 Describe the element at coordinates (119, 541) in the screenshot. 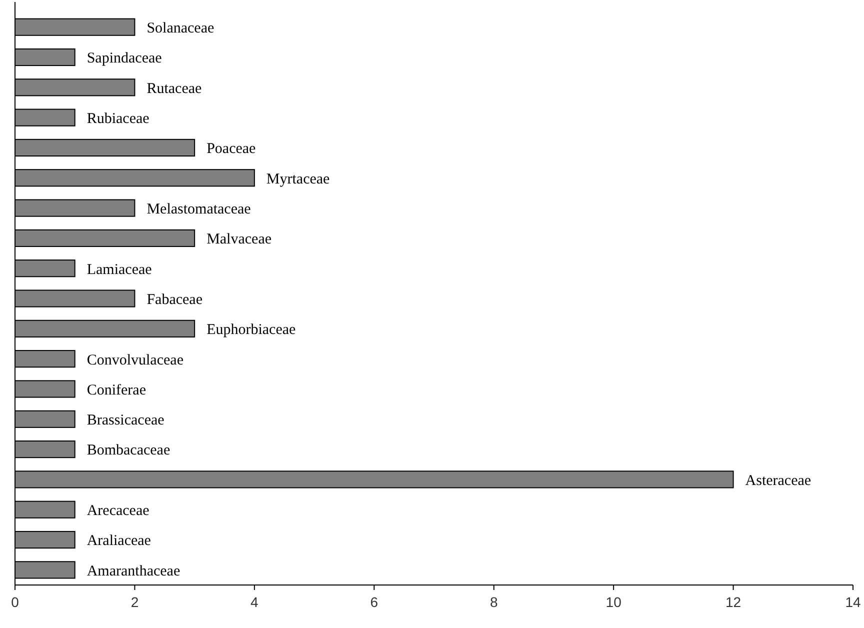

I see `y-tick-label: Araliaceae` at that location.